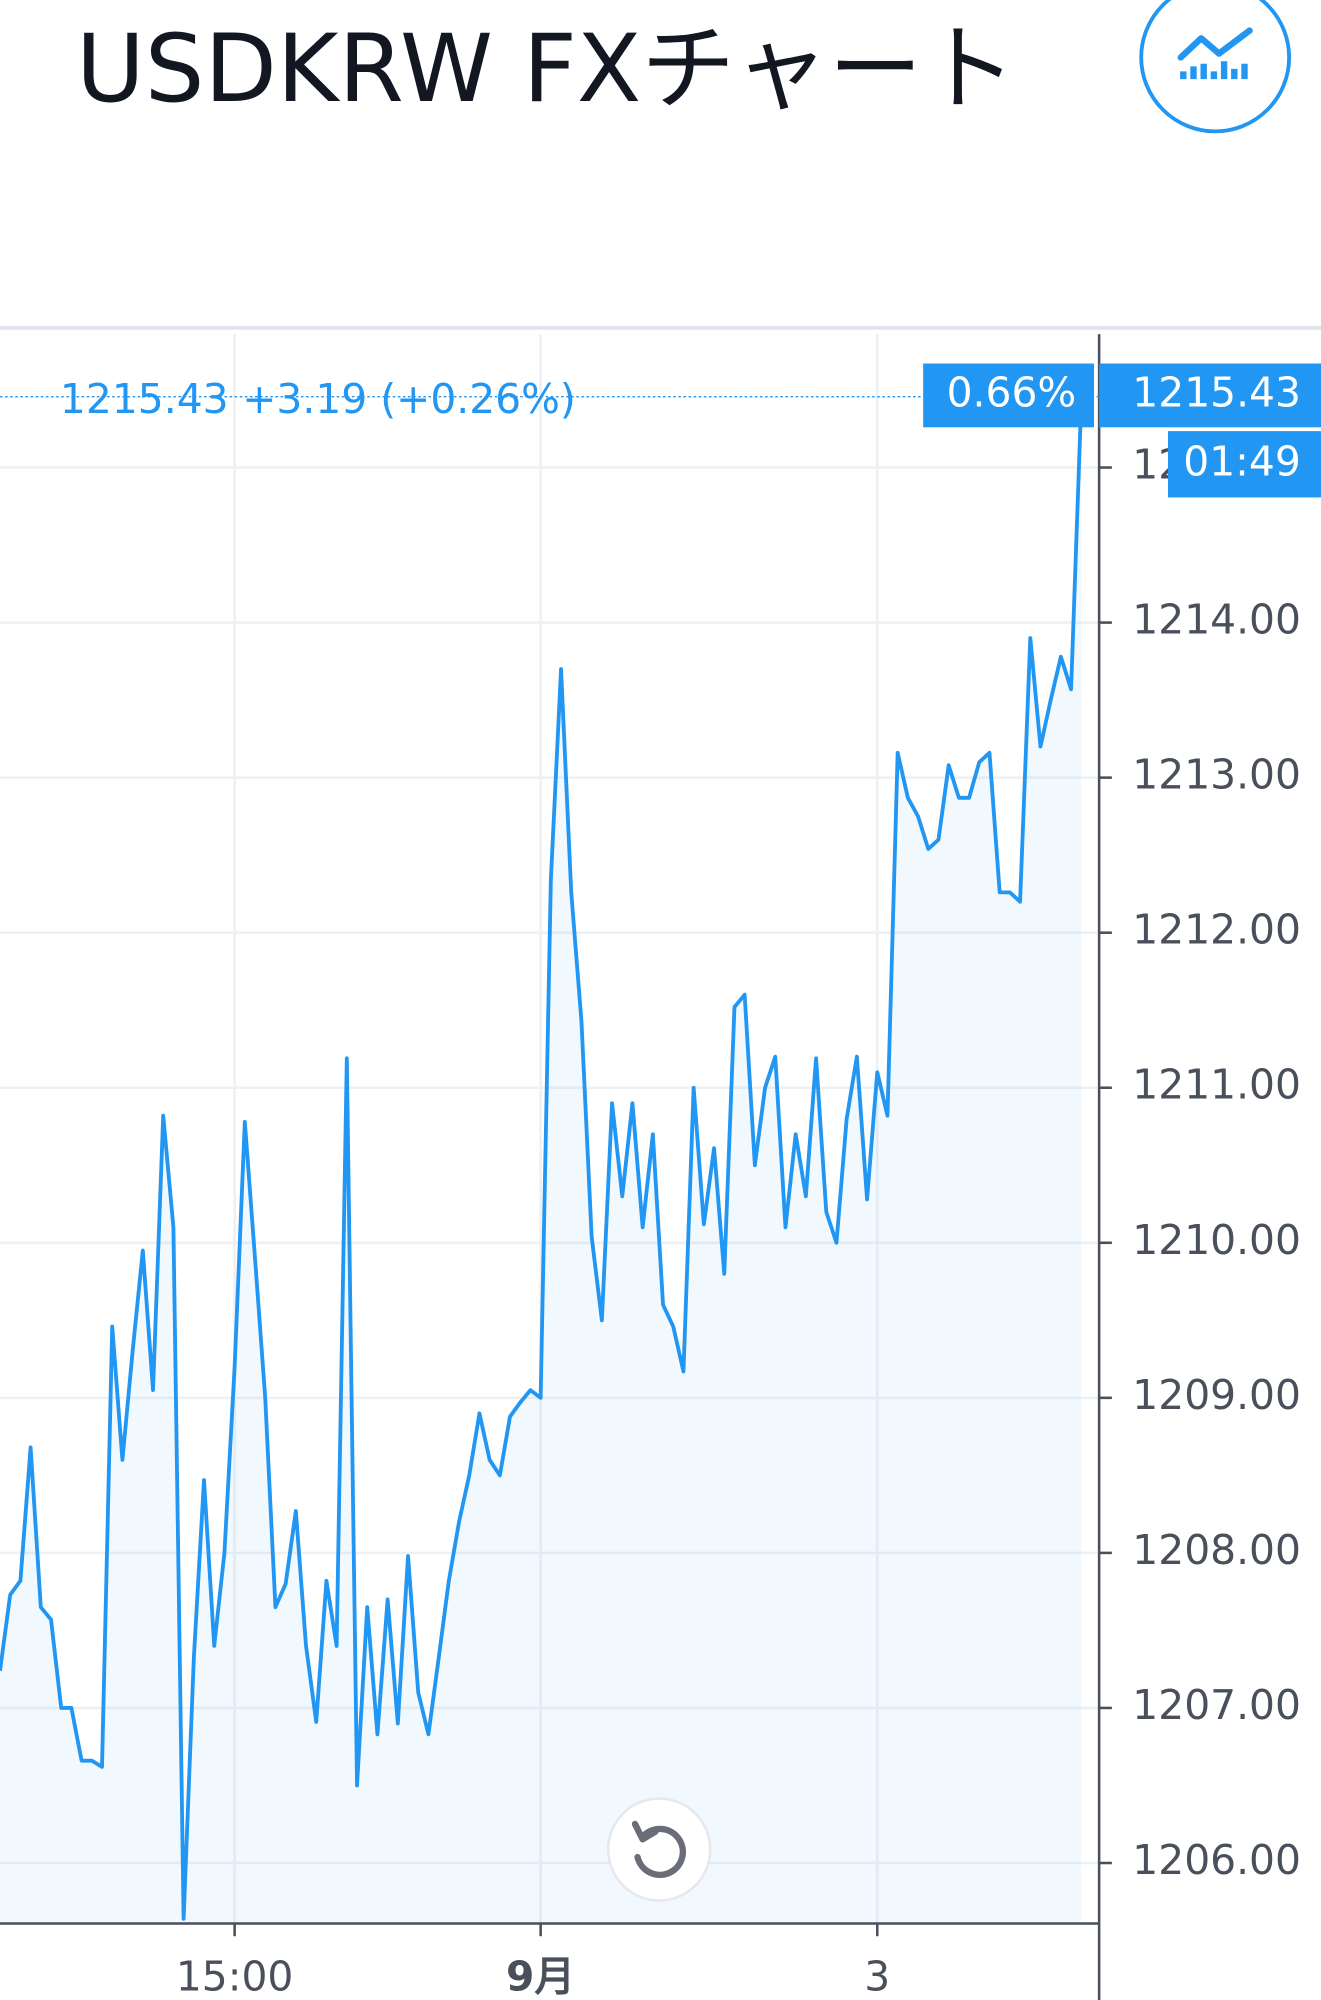  I want to click on button-ring, so click(1215, 67).